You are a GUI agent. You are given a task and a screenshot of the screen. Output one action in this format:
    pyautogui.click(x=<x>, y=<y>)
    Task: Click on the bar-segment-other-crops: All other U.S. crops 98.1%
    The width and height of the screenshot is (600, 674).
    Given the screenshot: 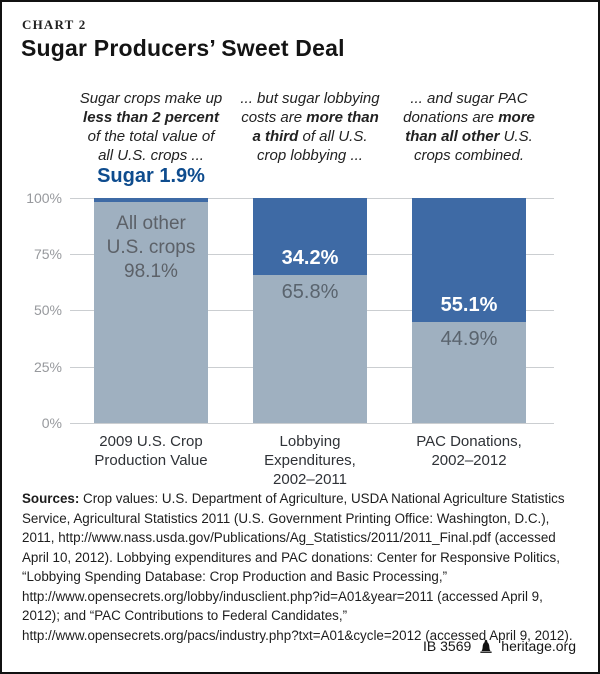 What is the action you would take?
    pyautogui.click(x=151, y=312)
    